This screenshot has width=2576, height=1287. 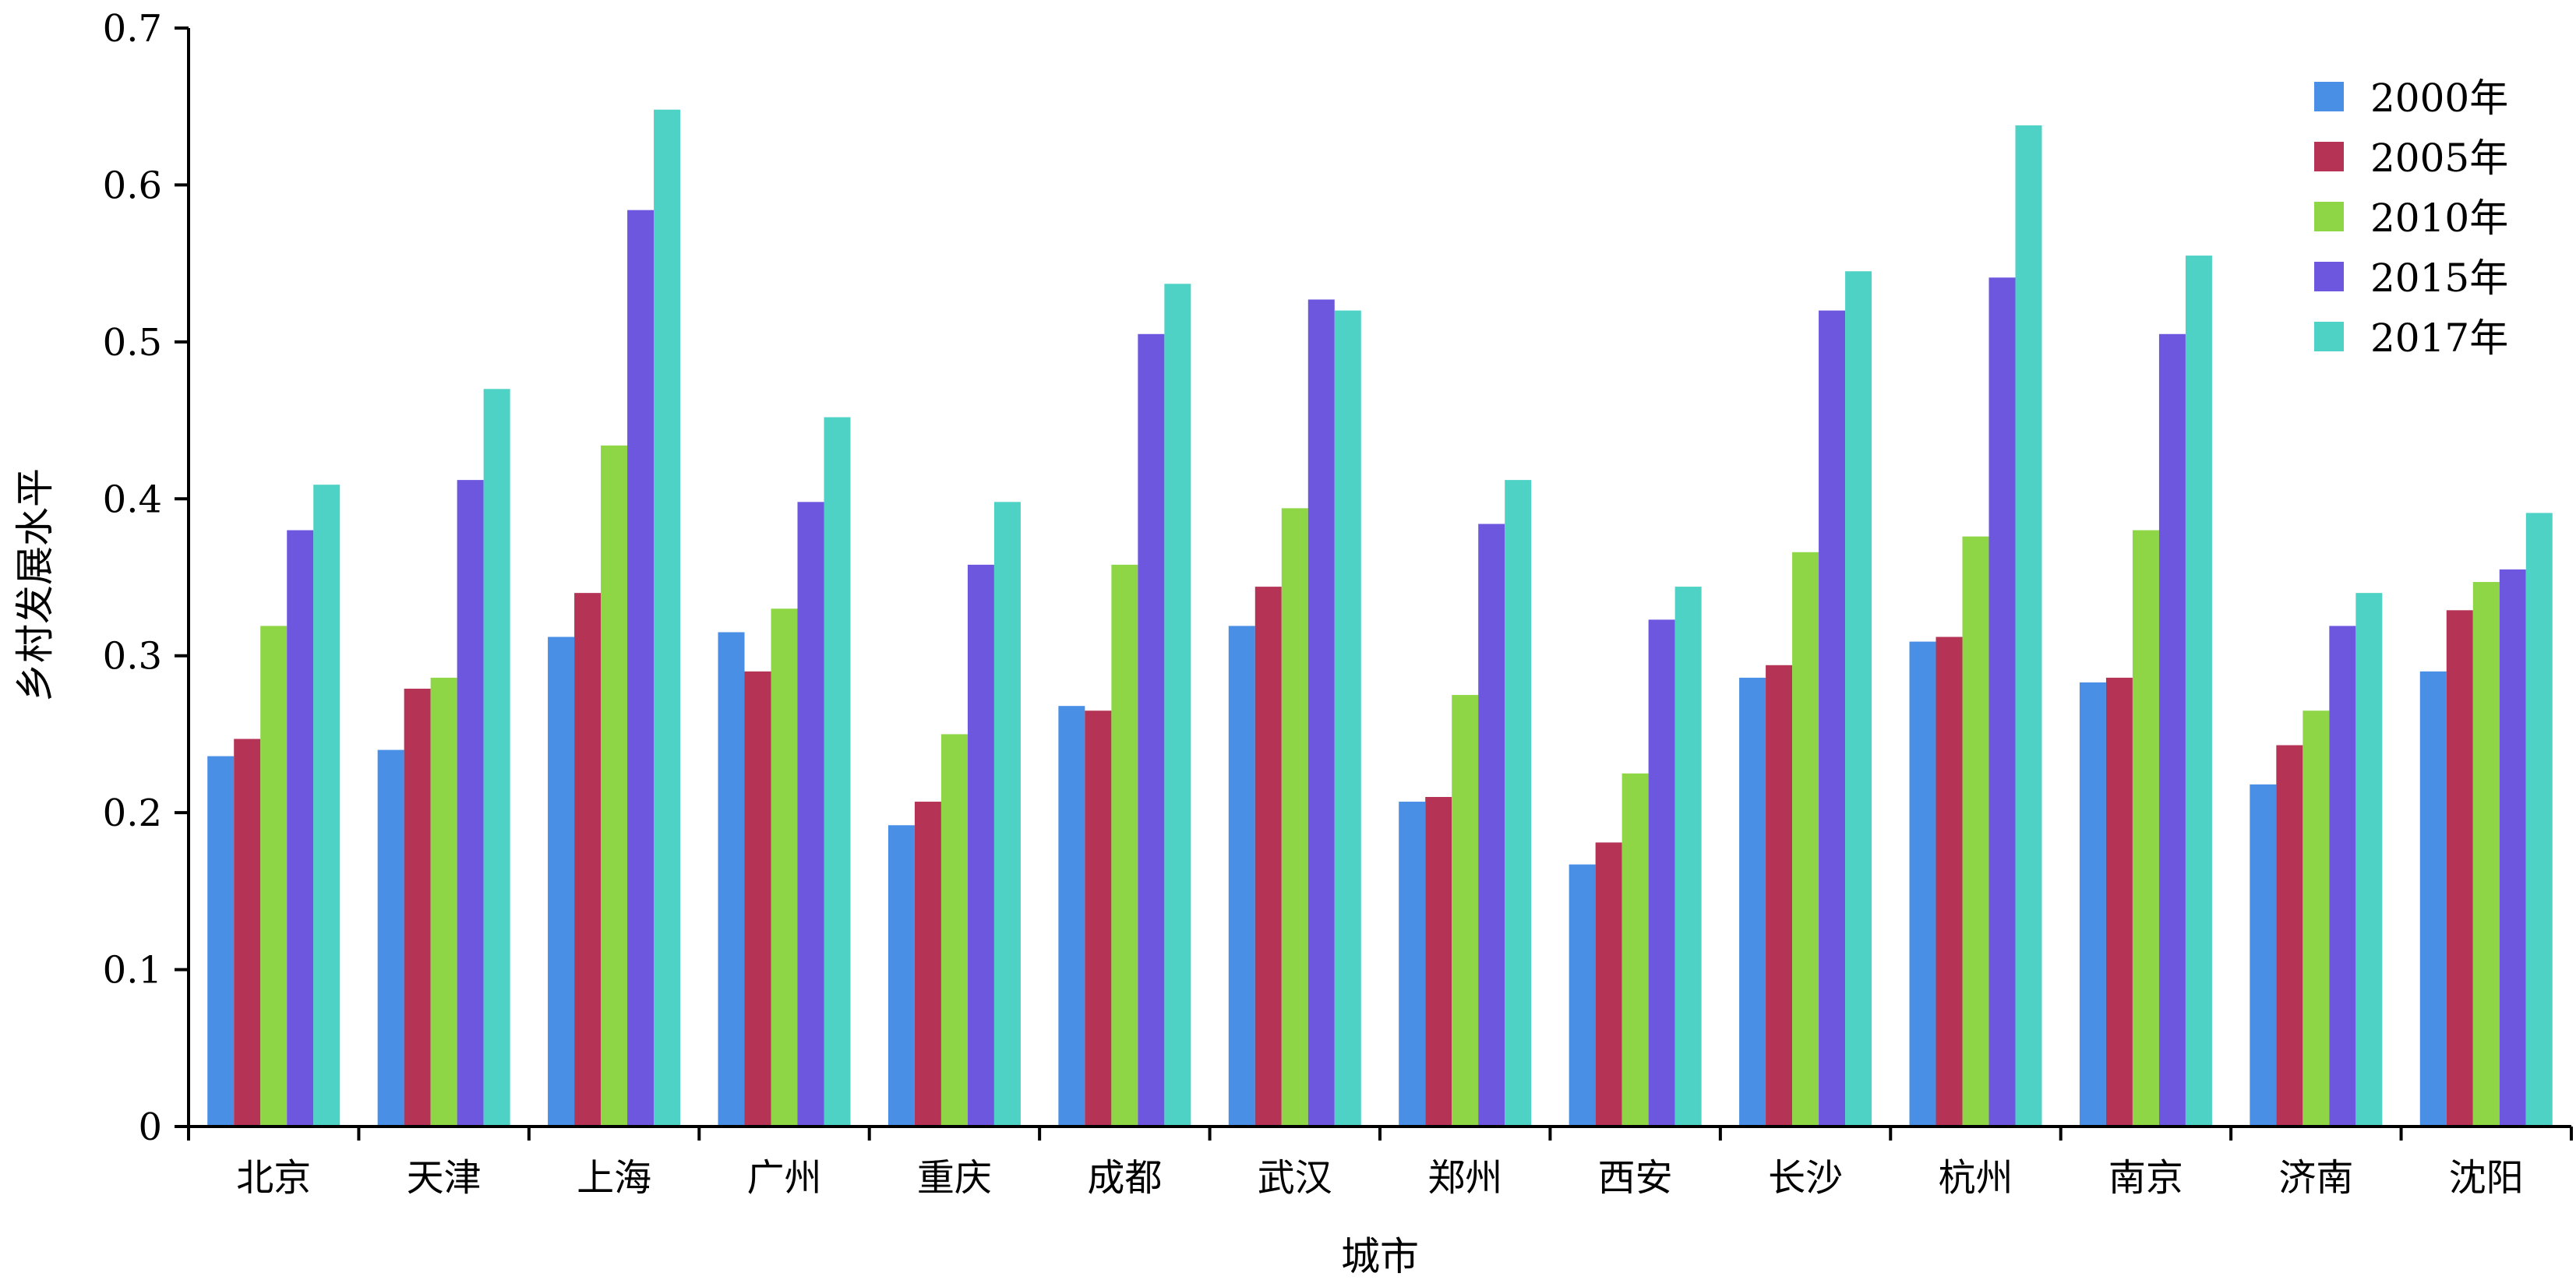 I want to click on bar-2017年-重庆, so click(x=1007, y=814).